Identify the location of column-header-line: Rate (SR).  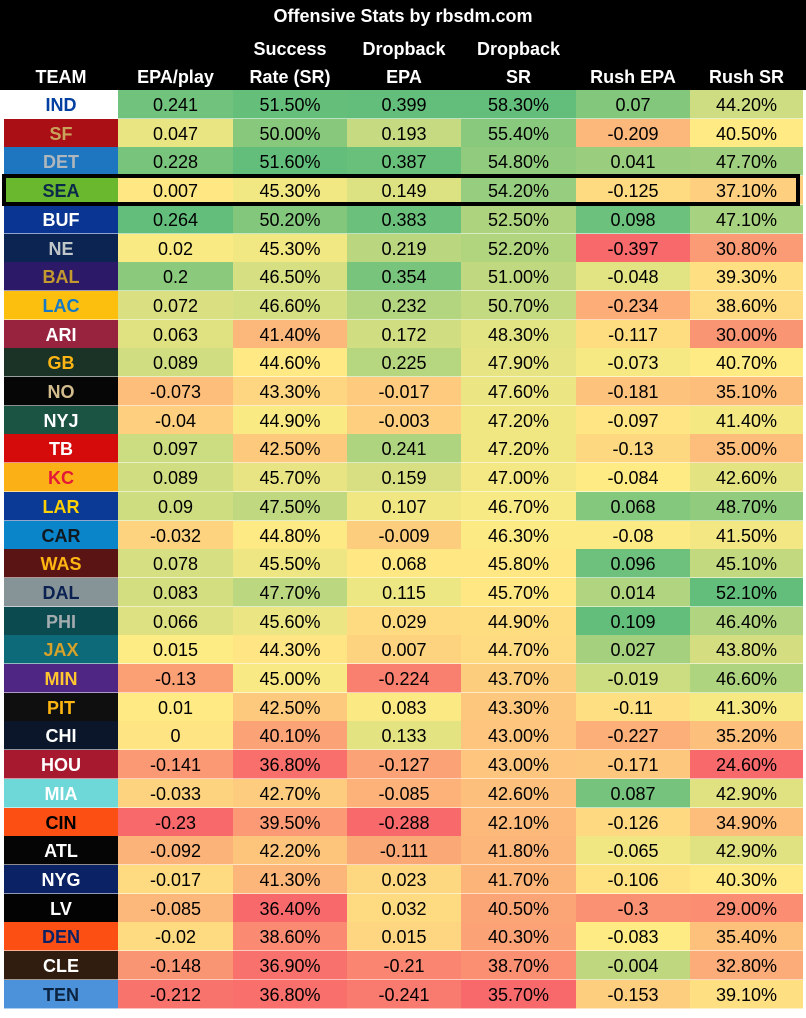
(290, 77).